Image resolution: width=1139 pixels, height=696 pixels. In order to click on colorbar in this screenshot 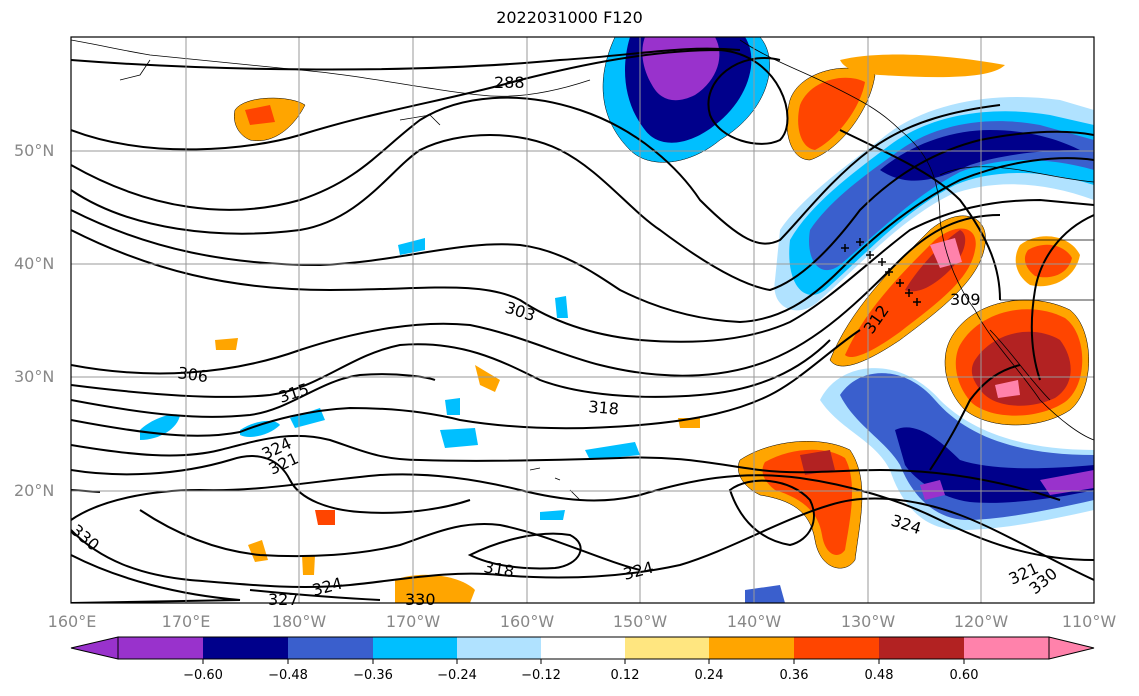, I will do `click(582, 650)`.